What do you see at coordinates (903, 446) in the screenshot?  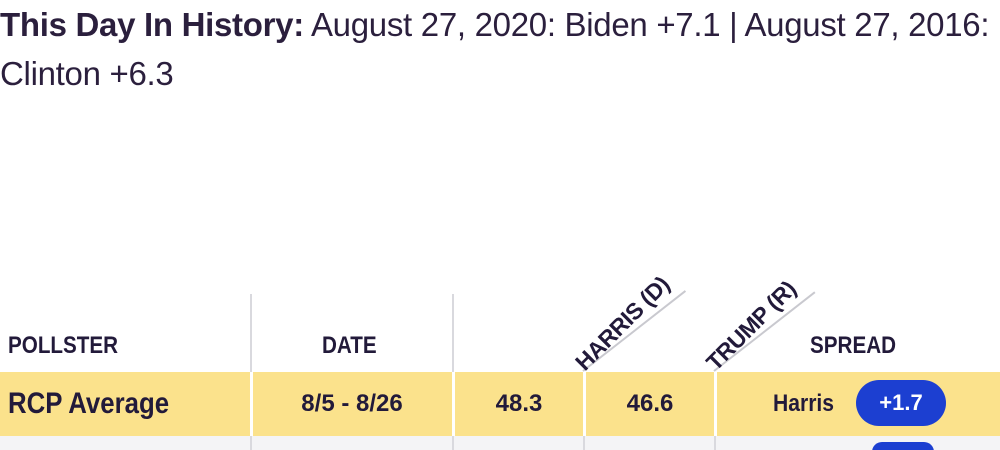 I see `spread-badge-partial` at bounding box center [903, 446].